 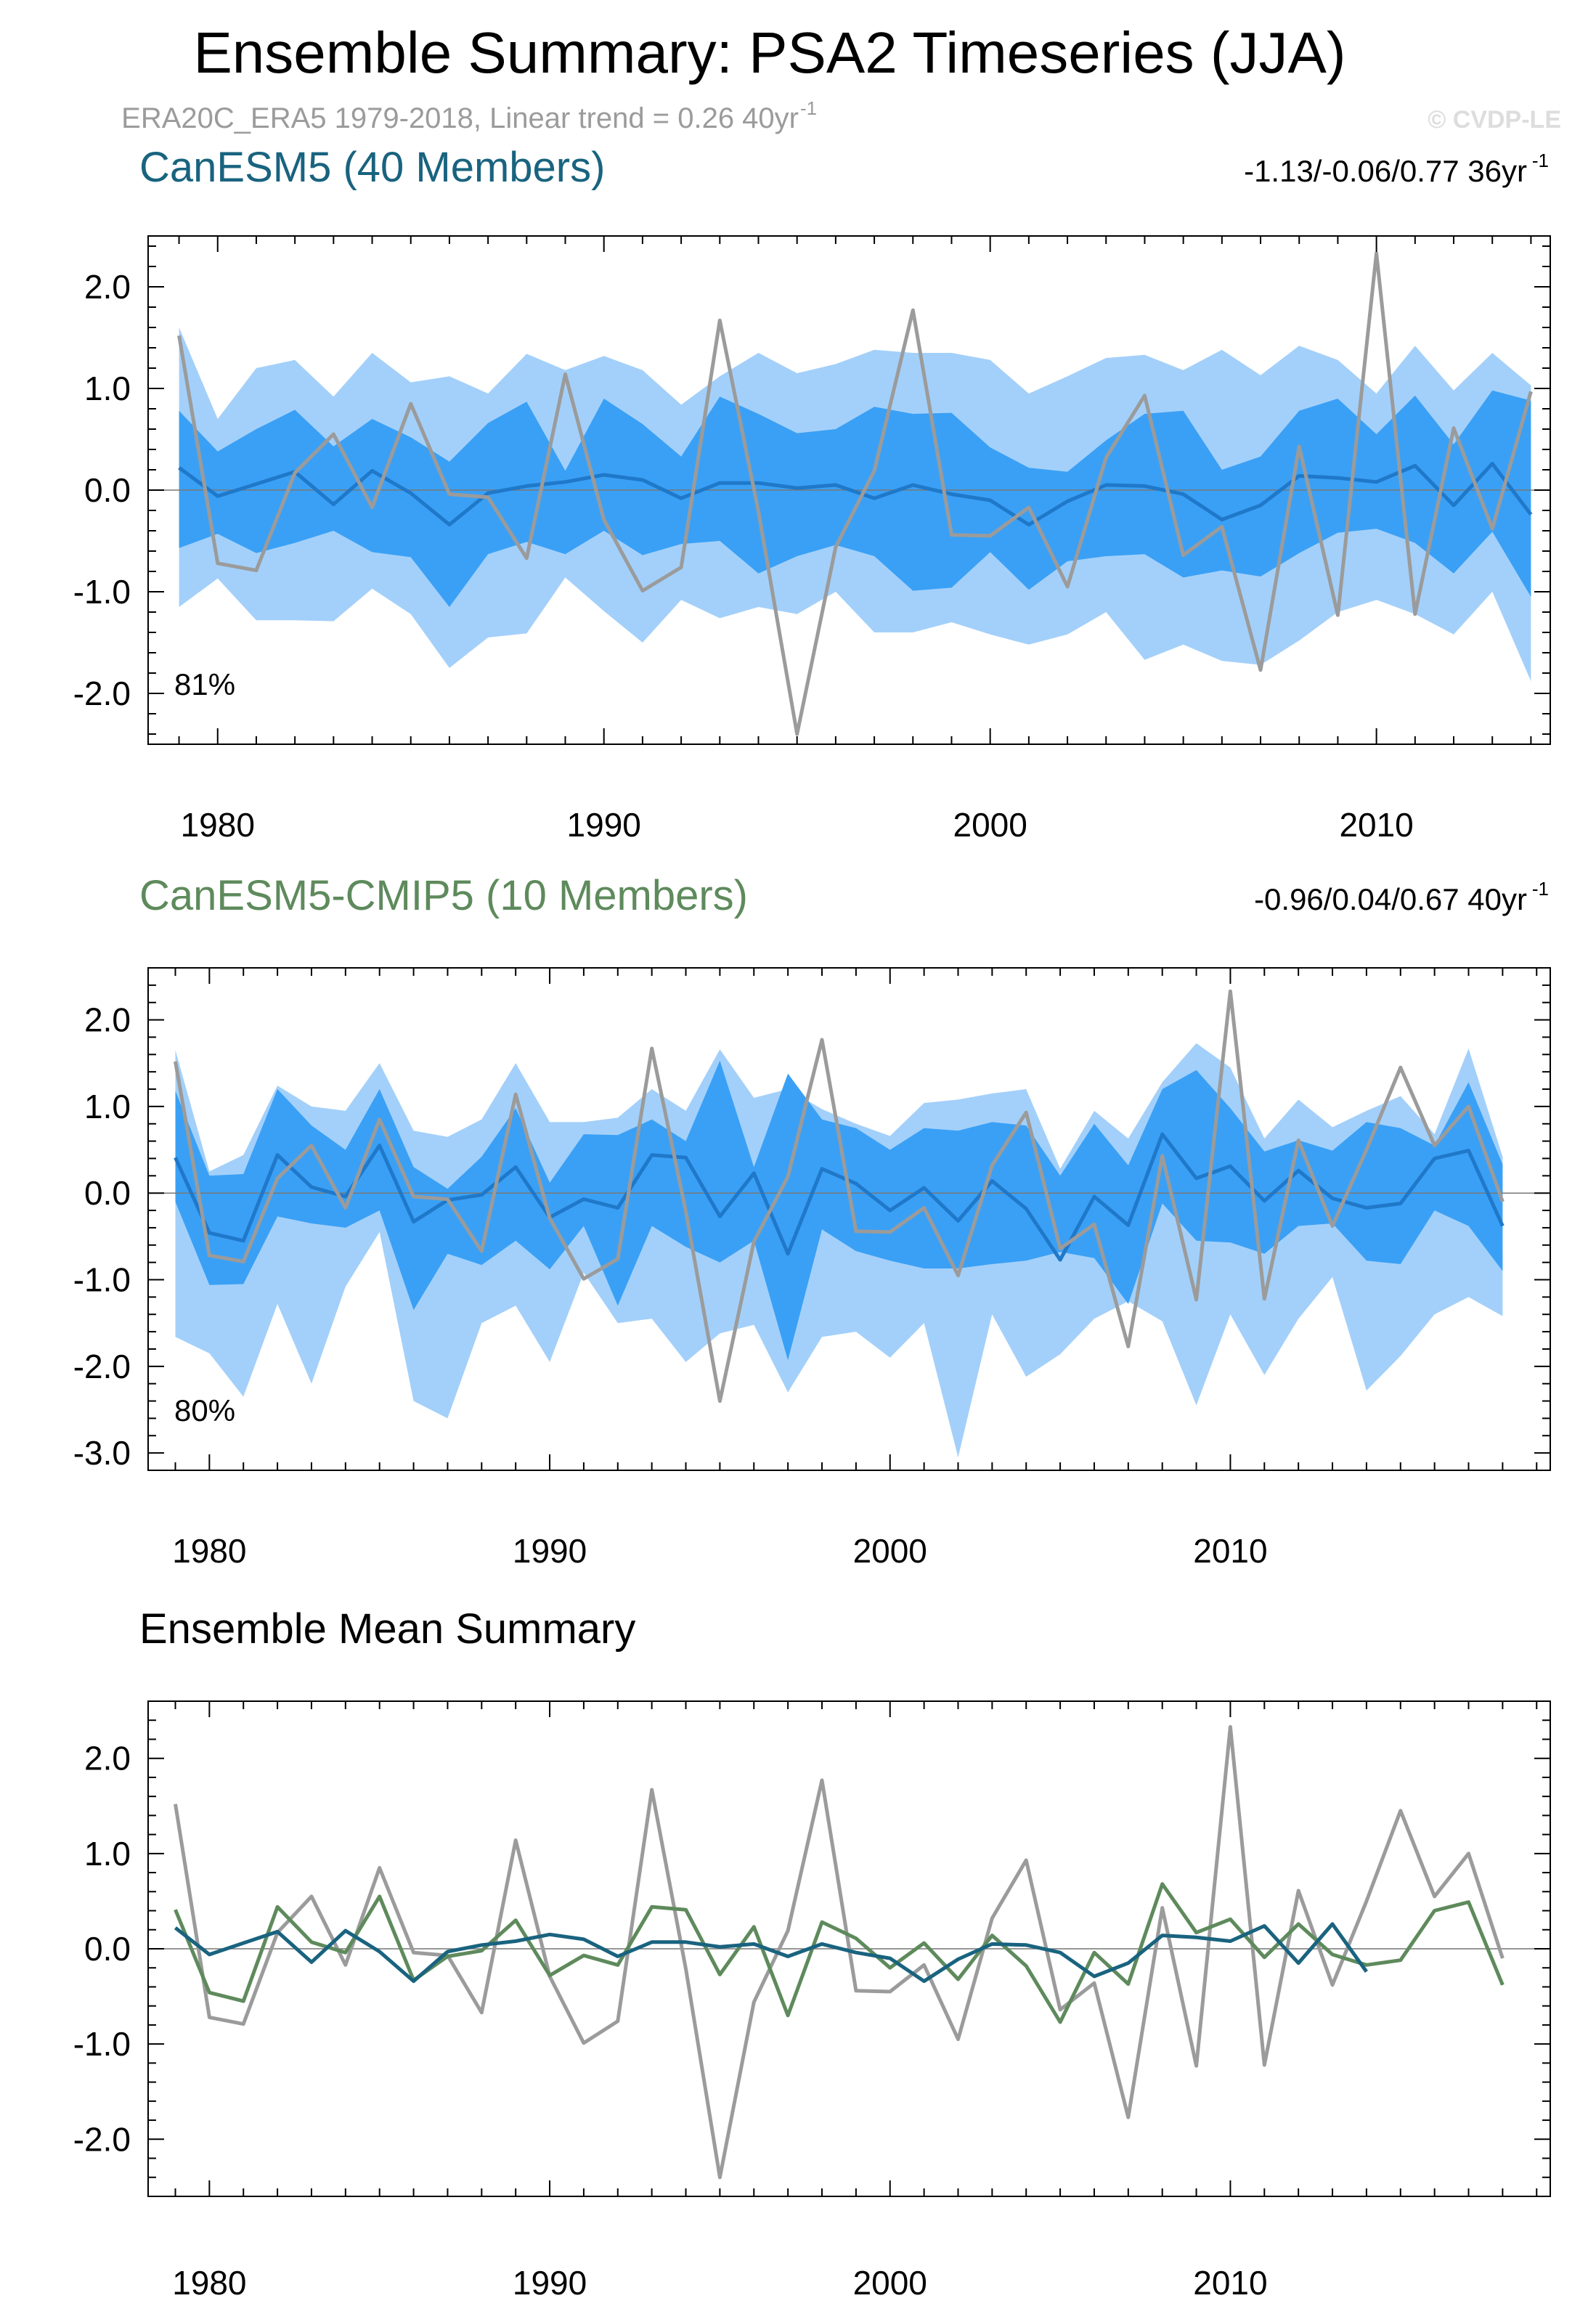 What do you see at coordinates (204, 1410) in the screenshot?
I see `percent-label: 80%` at bounding box center [204, 1410].